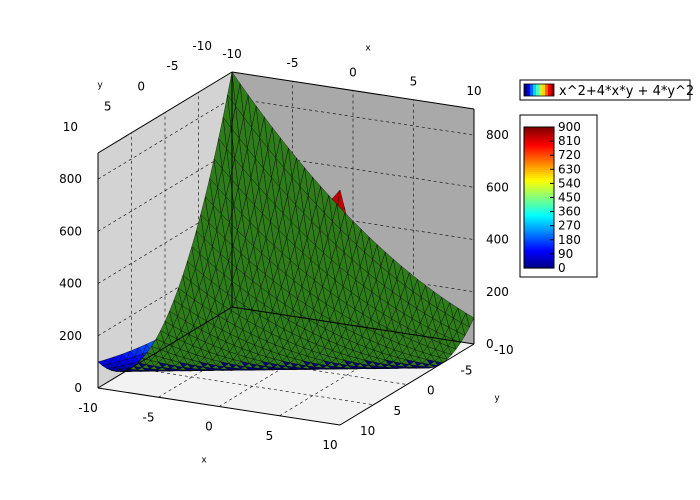 Image resolution: width=700 pixels, height=500 pixels. Describe the element at coordinates (252, 386) in the screenshot. I see `floor-grid-y` at that location.